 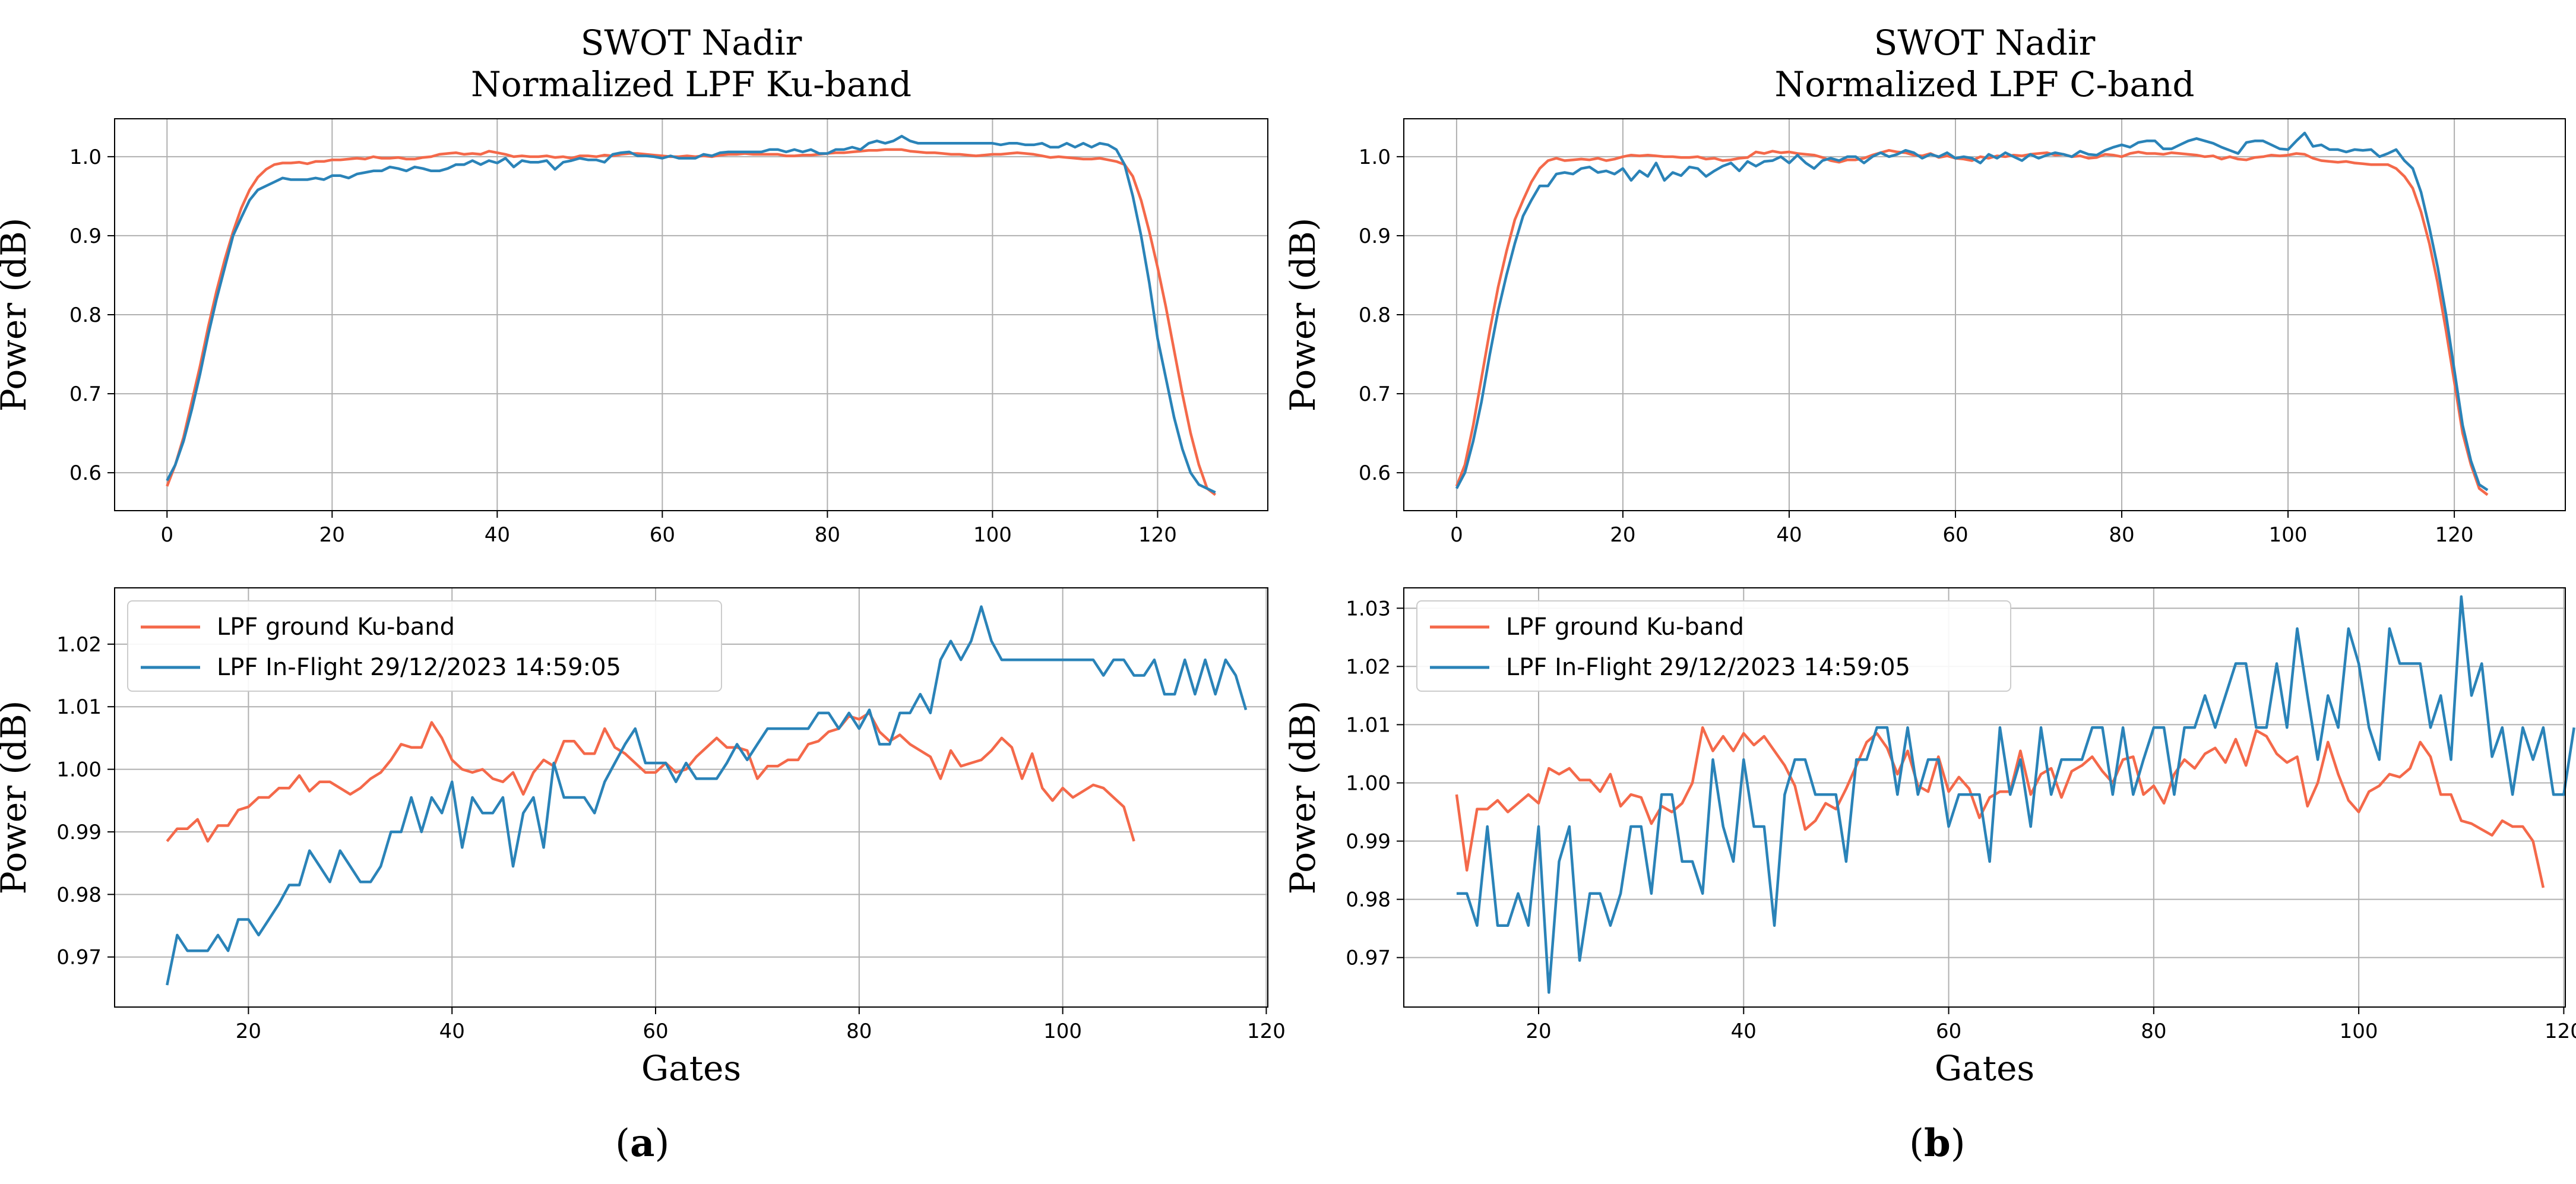 What do you see at coordinates (1985, 84) in the screenshot?
I see `chart-title-line: Normalized LPF C-band` at bounding box center [1985, 84].